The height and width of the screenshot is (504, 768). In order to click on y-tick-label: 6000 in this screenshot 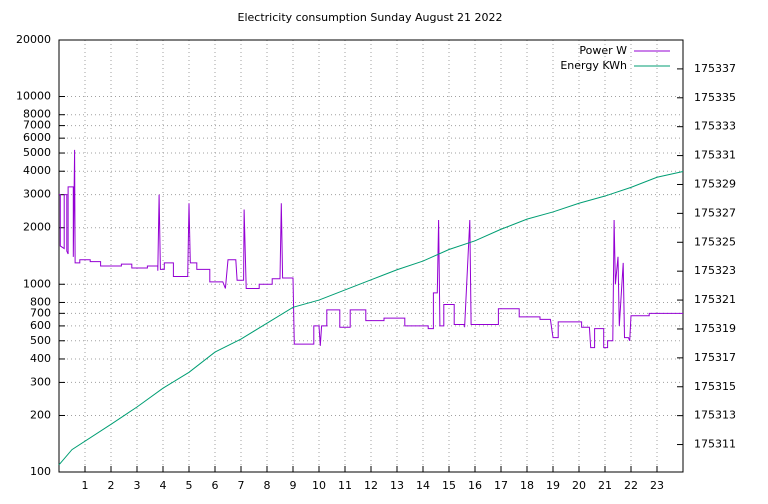, I will do `click(37, 137)`.